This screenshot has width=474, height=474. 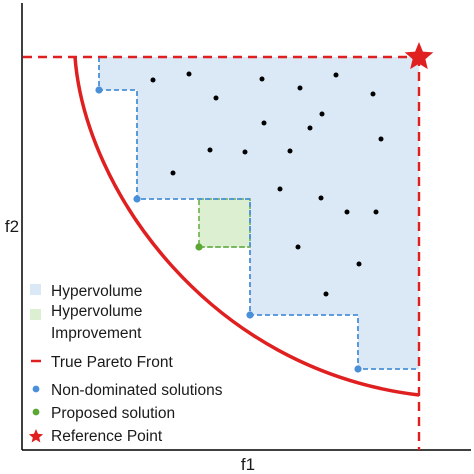 I want to click on legend-improvement-swatch, so click(x=35, y=314).